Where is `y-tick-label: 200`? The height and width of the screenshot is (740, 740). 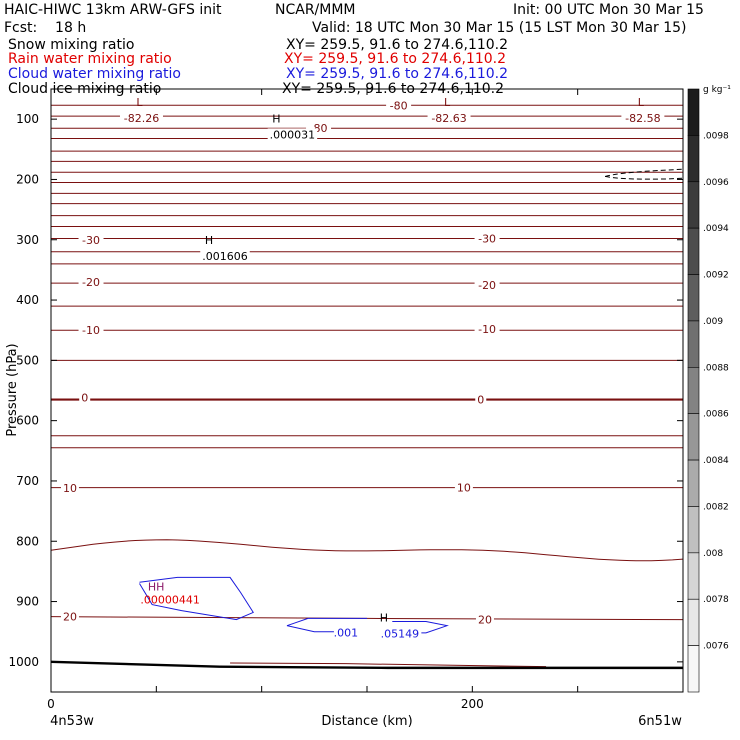 y-tick-label: 200 is located at coordinates (27, 179).